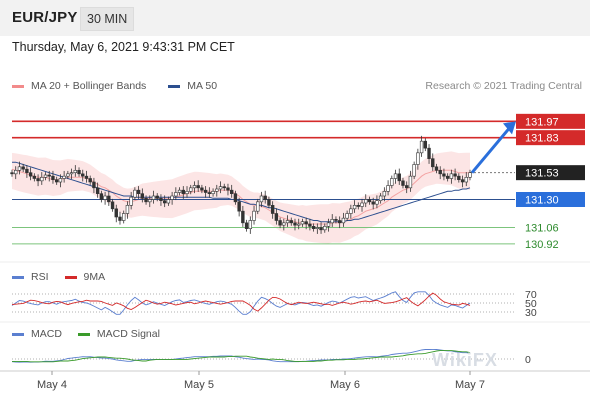 The width and height of the screenshot is (590, 400). What do you see at coordinates (18, 277) in the screenshot?
I see `rsi-legend-swatch` at bounding box center [18, 277].